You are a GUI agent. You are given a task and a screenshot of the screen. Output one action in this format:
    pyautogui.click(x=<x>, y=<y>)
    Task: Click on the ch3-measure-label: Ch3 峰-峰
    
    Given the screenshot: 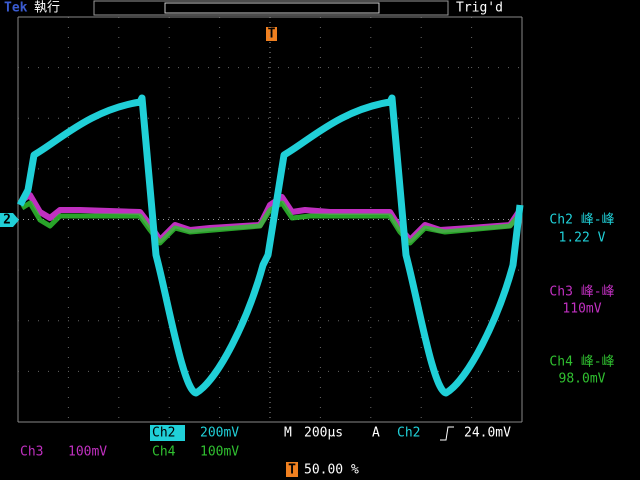 What is the action you would take?
    pyautogui.click(x=581, y=292)
    